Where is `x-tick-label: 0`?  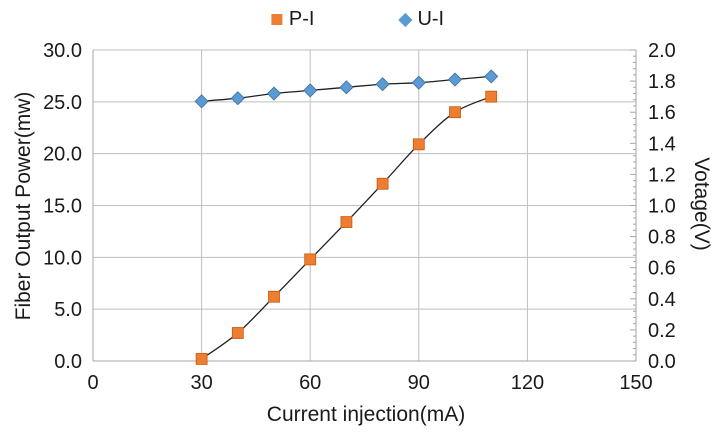
x-tick-label: 0 is located at coordinates (92, 383).